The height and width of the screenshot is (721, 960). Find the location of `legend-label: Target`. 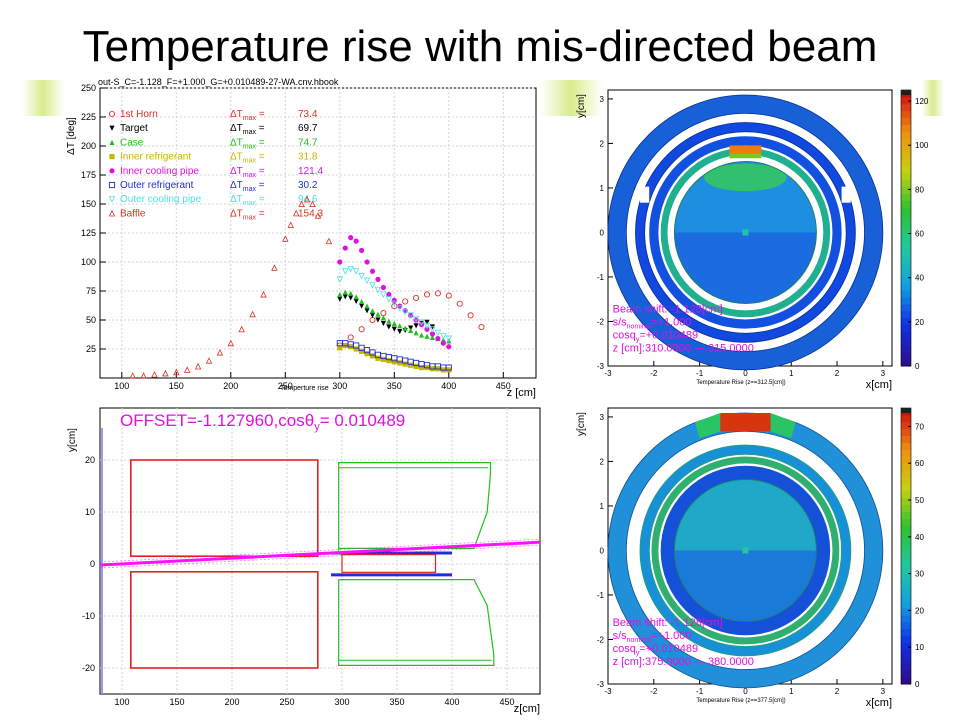

legend-label: Target is located at coordinates (134, 128).